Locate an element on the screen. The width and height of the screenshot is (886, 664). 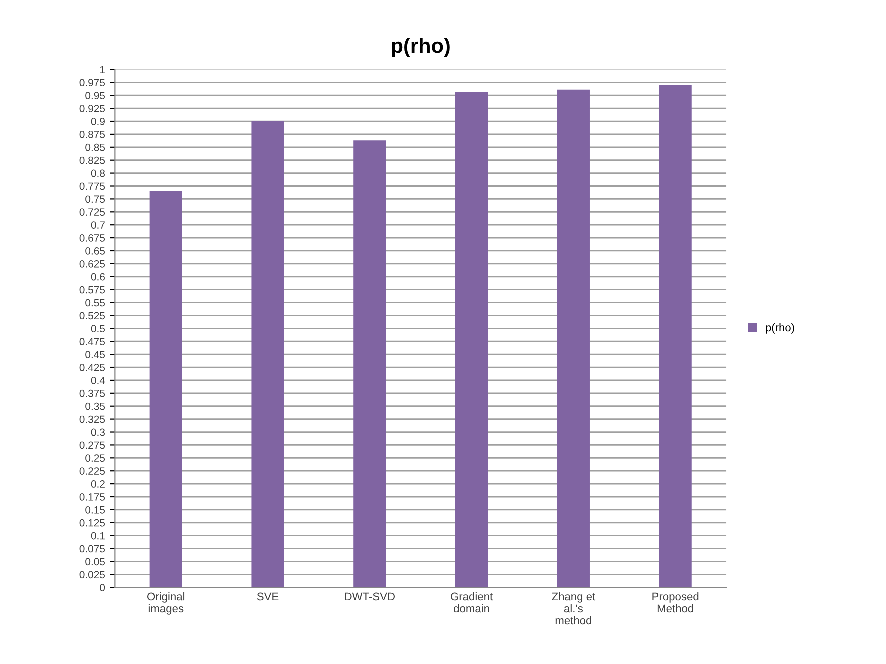
y-tick-label: 0.225 is located at coordinates (93, 471).